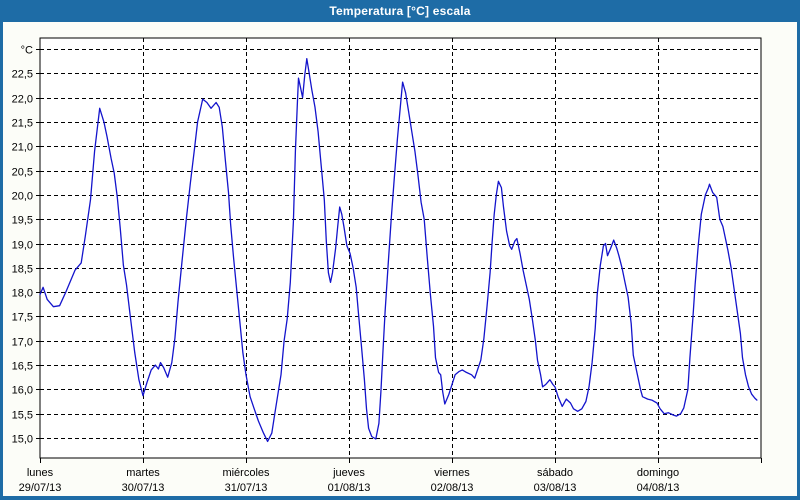 The height and width of the screenshot is (500, 800). I want to click on y-tick-label: 21,0, so click(22, 148).